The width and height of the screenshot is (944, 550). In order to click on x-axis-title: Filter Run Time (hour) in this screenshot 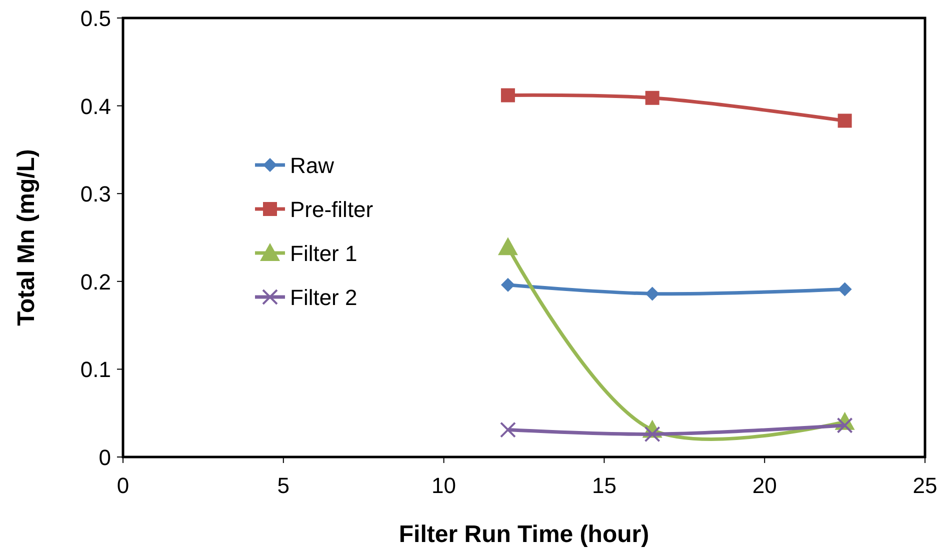, I will do `click(524, 534)`.